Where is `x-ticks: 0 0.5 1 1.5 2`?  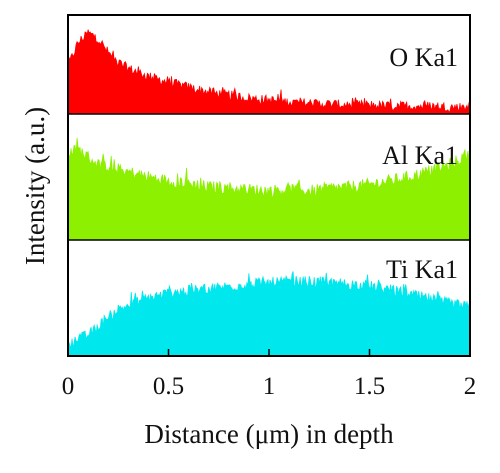
x-ticks: 0 0.5 1 1.5 2 is located at coordinates (269, 374).